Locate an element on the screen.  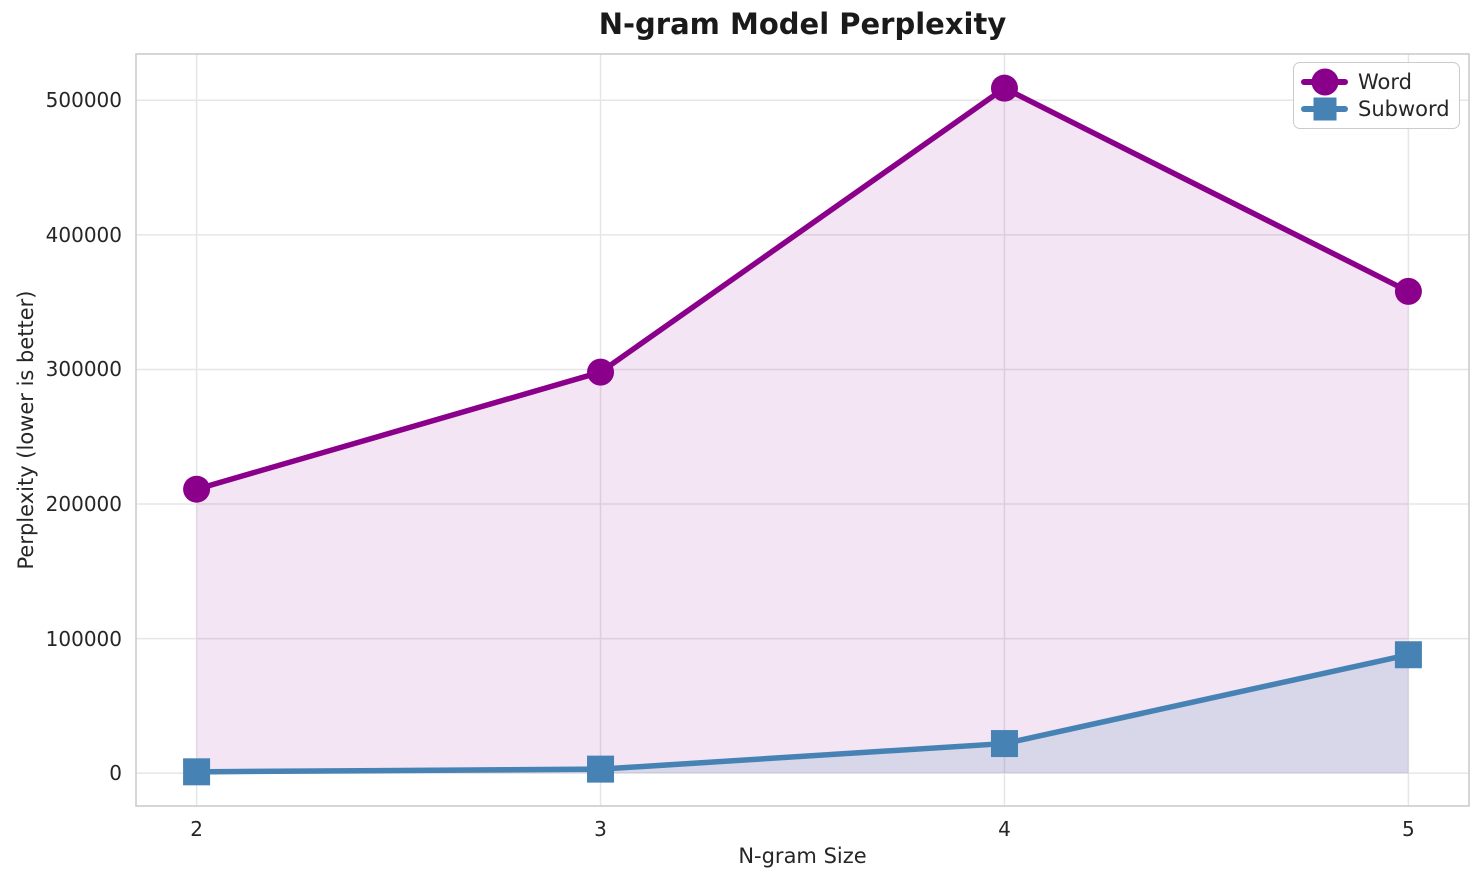
y-axis-label: Perplexity (lower is better) is located at coordinates (26, 430).